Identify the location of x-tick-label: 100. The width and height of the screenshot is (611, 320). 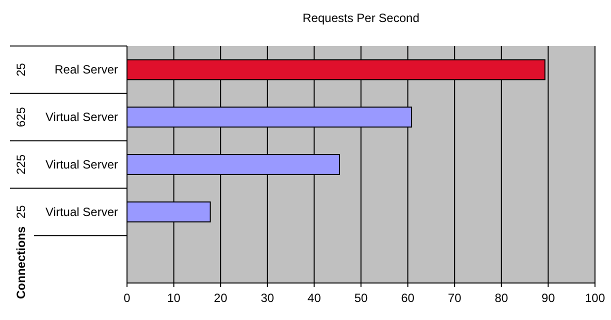
(595, 298).